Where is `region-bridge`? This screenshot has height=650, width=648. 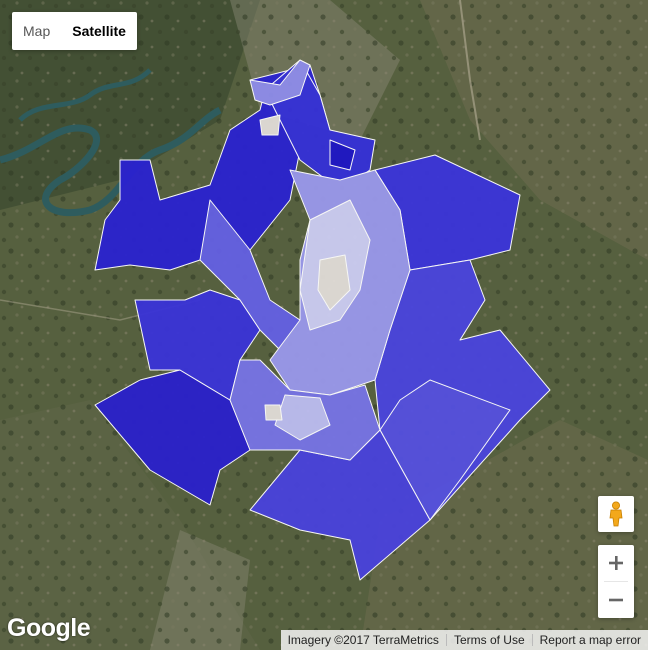 region-bridge is located at coordinates (342, 155).